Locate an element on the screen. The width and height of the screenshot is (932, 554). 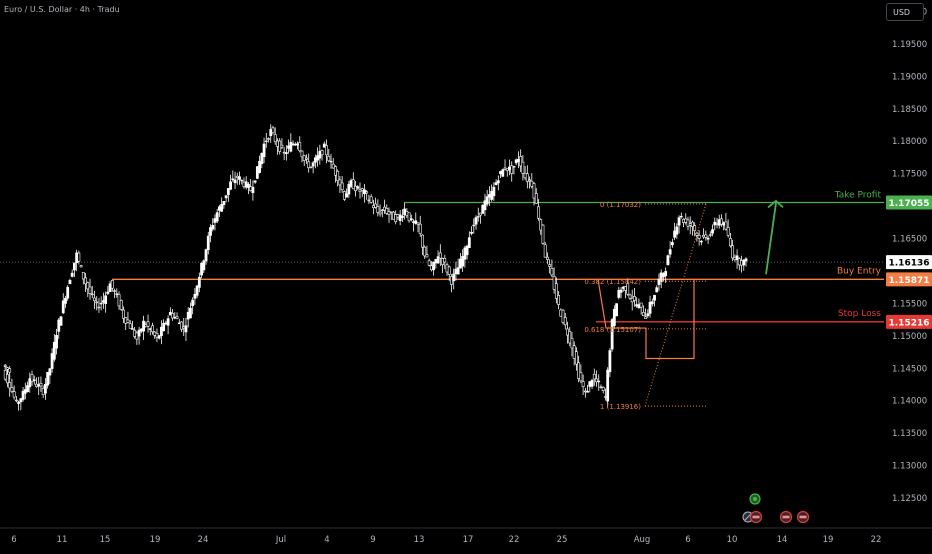
time-tick-label: 9 is located at coordinates (372, 540).